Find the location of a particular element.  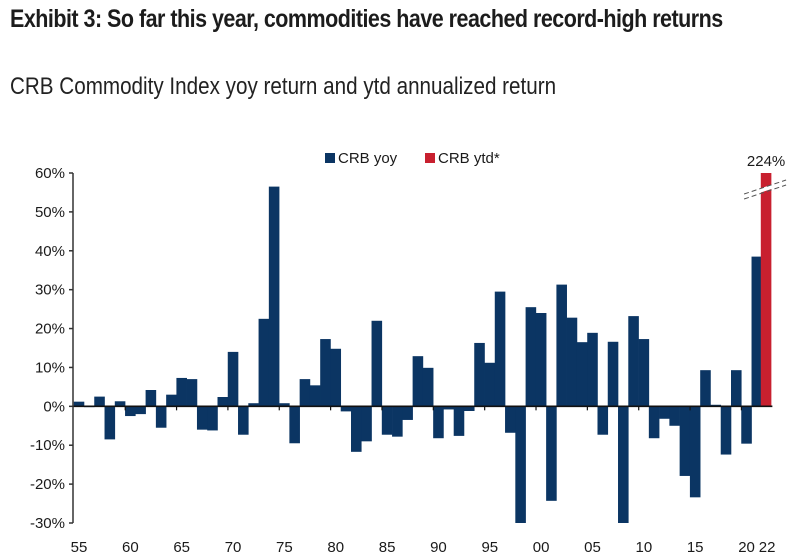

bar-yoy-1955 is located at coordinates (79, 404).